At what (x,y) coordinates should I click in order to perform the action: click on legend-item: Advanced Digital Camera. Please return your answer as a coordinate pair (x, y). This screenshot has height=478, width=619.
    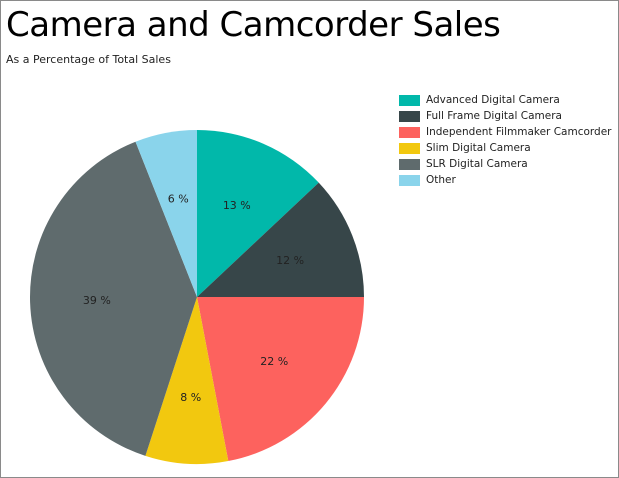
    Looking at the image, I should click on (505, 100).